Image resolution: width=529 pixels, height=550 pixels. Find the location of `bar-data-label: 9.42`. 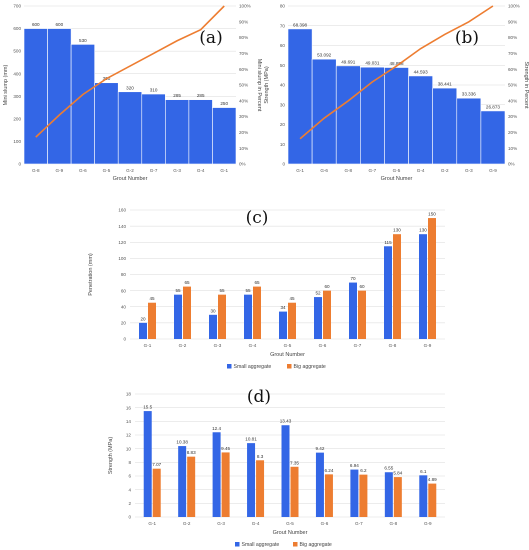

bar-data-label: 9.42 is located at coordinates (319, 448).